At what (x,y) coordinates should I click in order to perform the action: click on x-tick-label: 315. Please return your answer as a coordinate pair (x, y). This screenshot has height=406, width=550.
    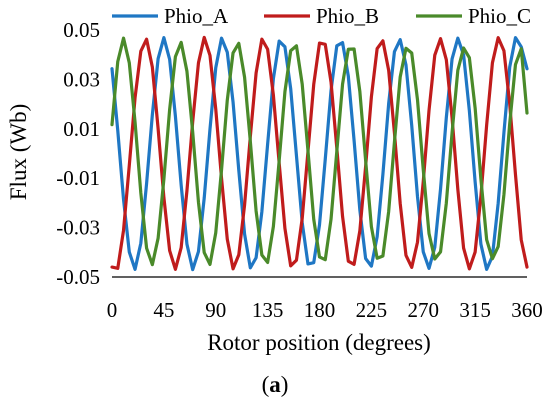
    Looking at the image, I should click on (475, 310).